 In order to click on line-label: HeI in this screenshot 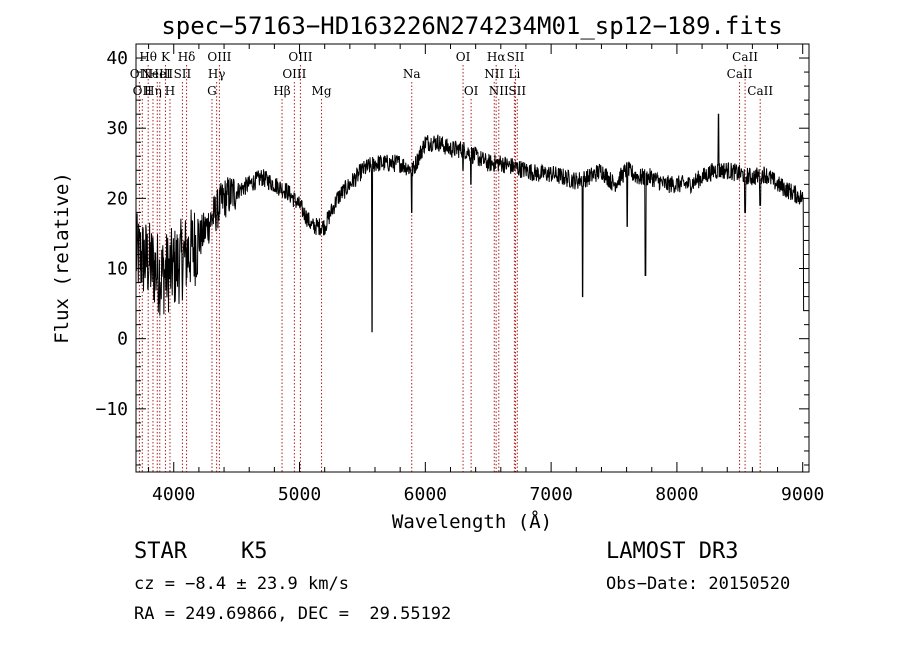, I will do `click(160, 74)`.